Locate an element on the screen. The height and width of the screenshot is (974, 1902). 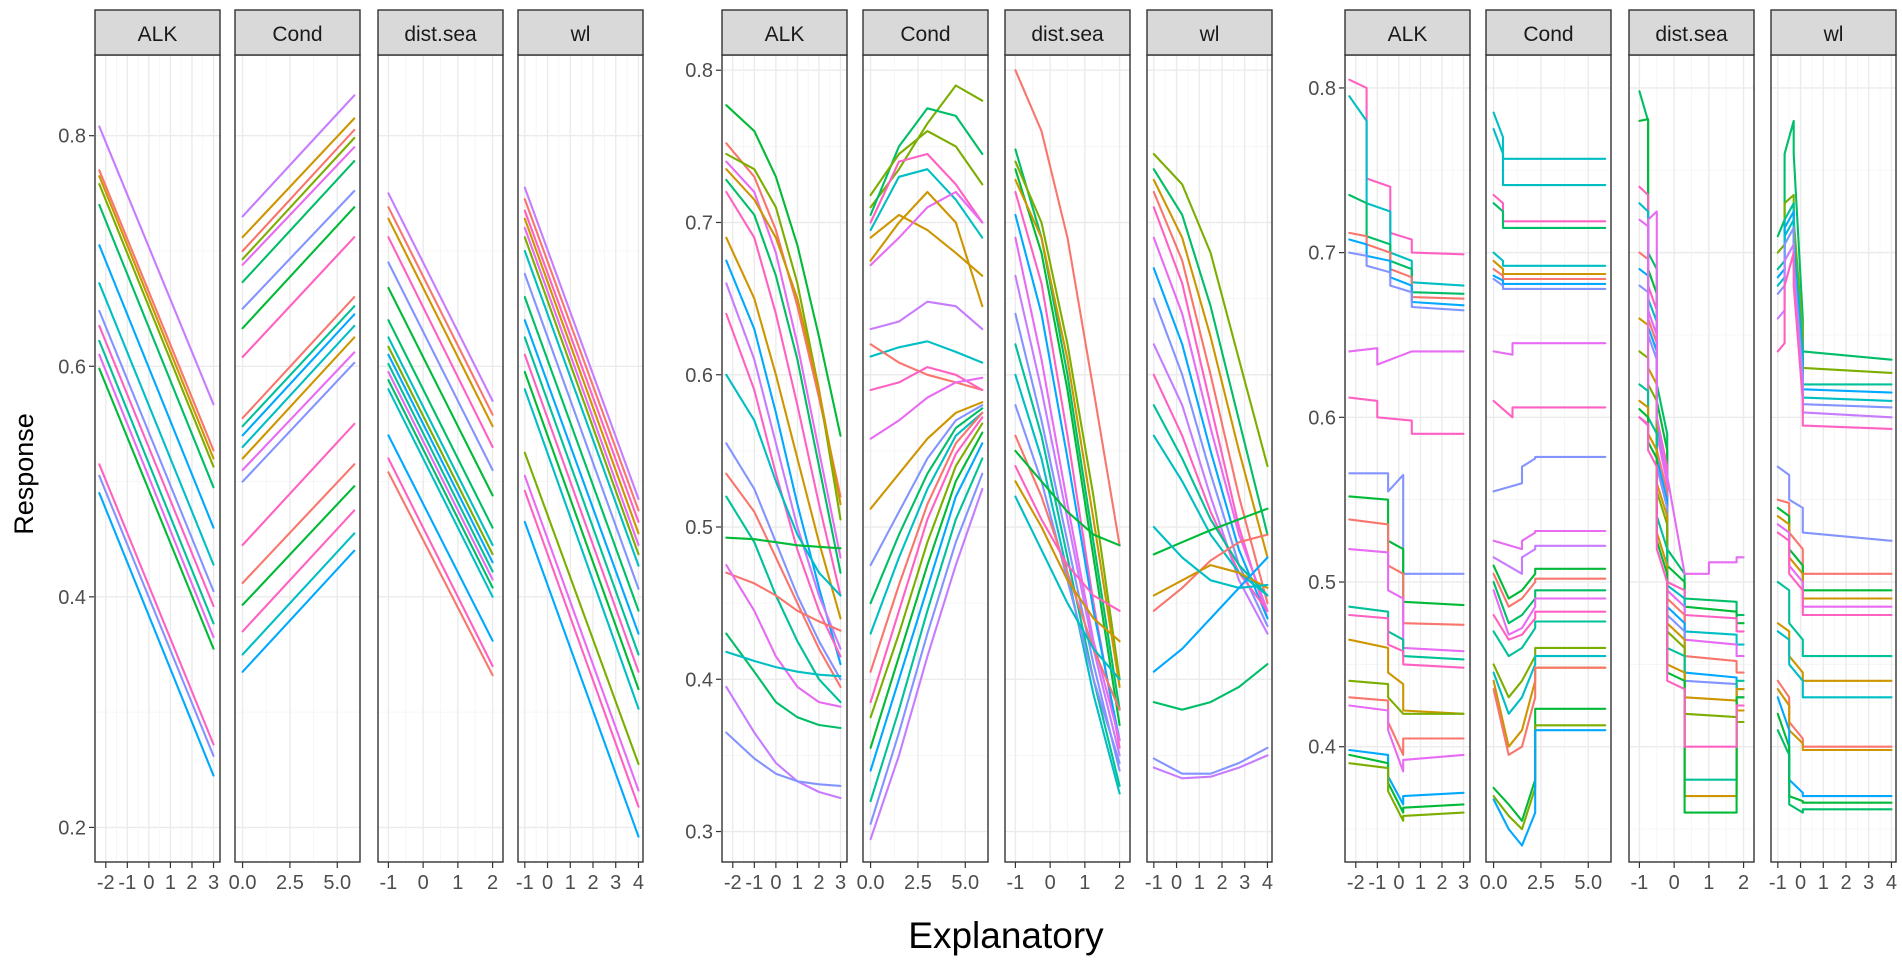
facet-strip-label: Cond is located at coordinates (1548, 34).